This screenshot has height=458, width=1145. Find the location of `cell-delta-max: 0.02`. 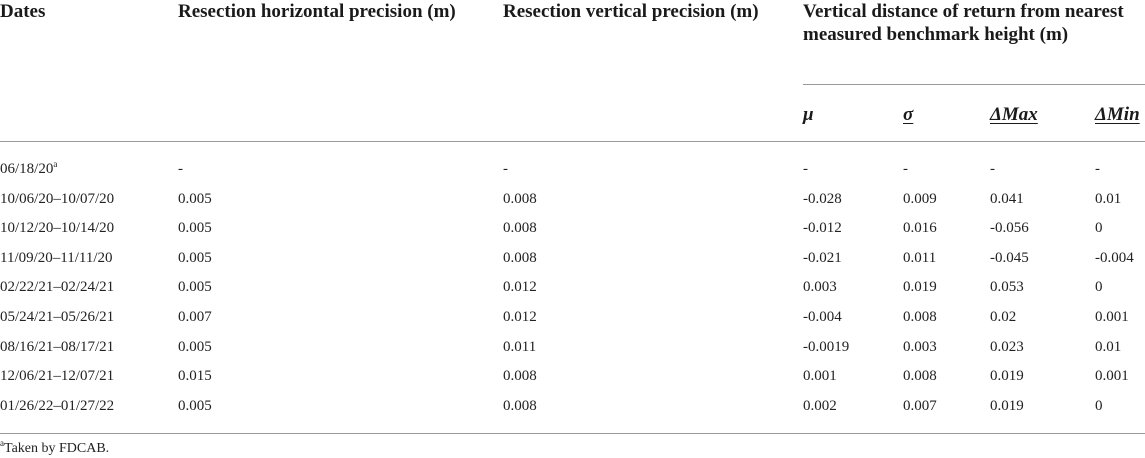

cell-delta-max: 0.02 is located at coordinates (1003, 317).